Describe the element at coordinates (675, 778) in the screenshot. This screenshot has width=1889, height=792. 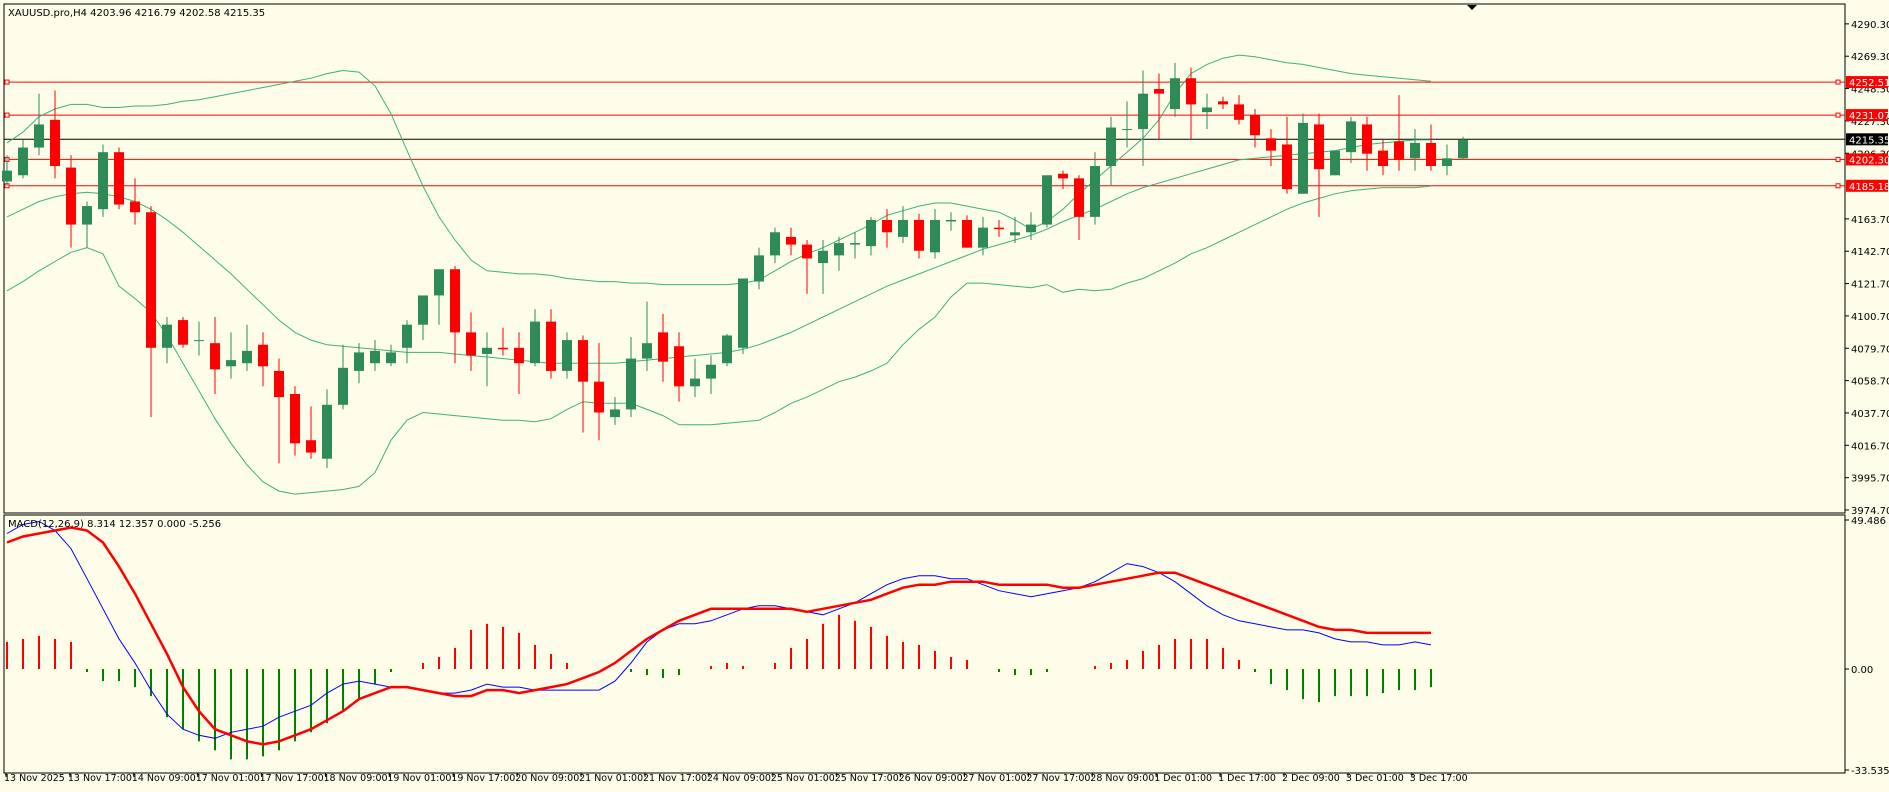
I see `time-tick-label: 21 Nov 17:00` at that location.